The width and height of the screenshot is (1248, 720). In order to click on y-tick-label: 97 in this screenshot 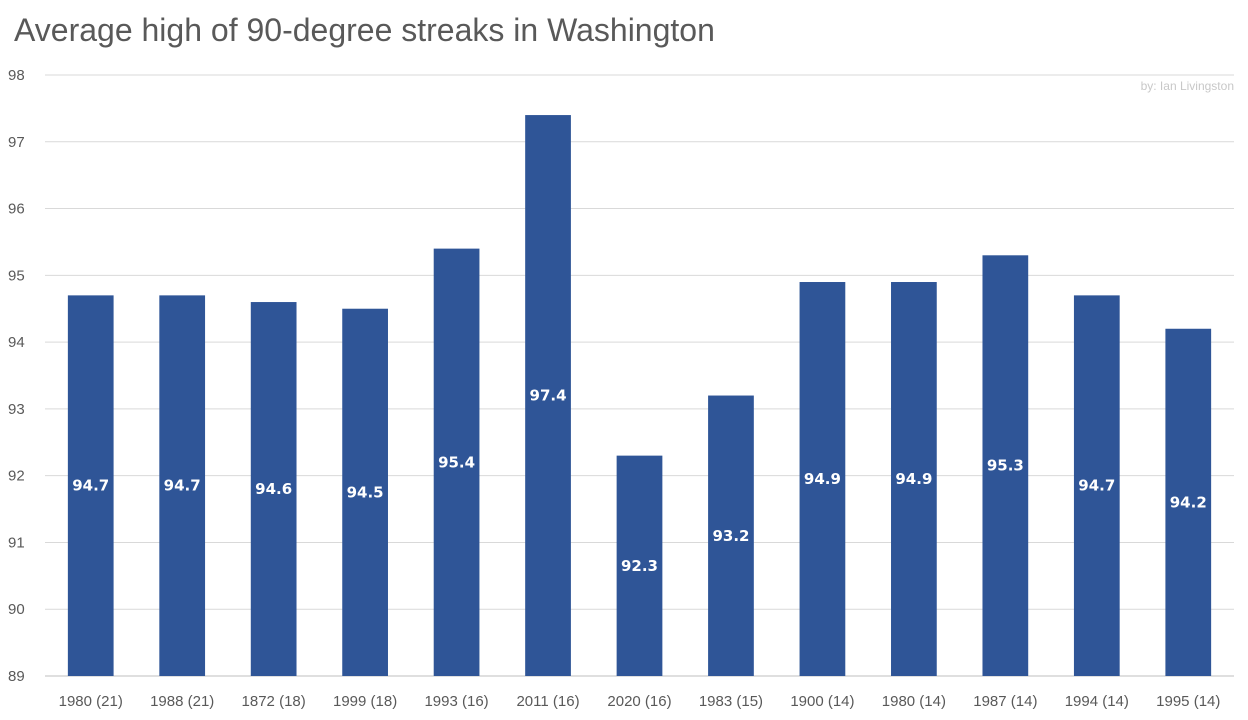, I will do `click(16, 142)`.